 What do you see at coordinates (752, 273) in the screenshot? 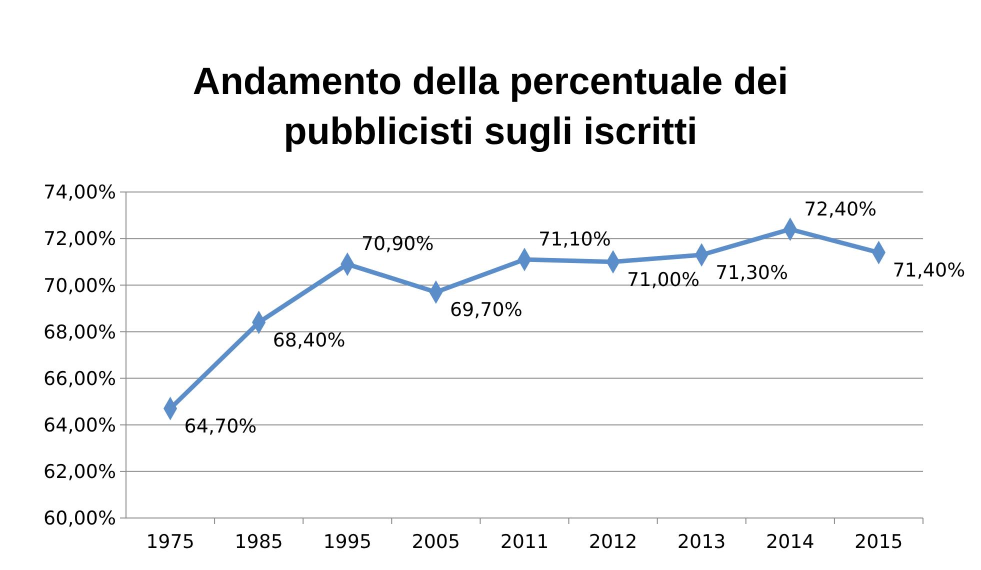
I see `data-label: 71,30%` at bounding box center [752, 273].